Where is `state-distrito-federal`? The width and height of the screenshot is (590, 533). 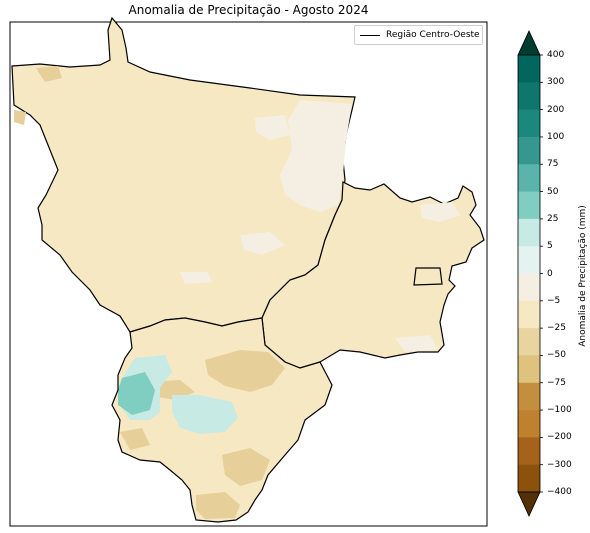 state-distrito-federal is located at coordinates (428, 276).